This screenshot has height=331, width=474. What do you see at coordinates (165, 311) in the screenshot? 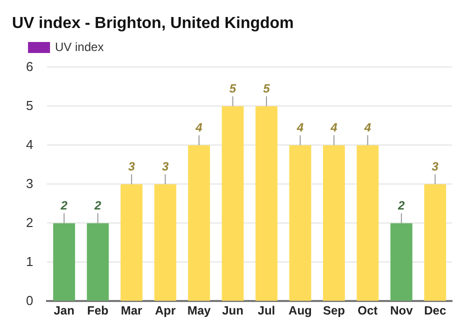
I see `x-tick-label: Apr` at bounding box center [165, 311].